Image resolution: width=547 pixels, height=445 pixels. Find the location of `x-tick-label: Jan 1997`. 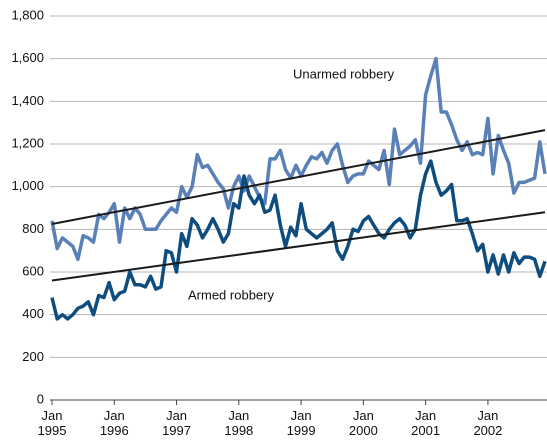

x-tick-label: Jan 1997 is located at coordinates (176, 423).